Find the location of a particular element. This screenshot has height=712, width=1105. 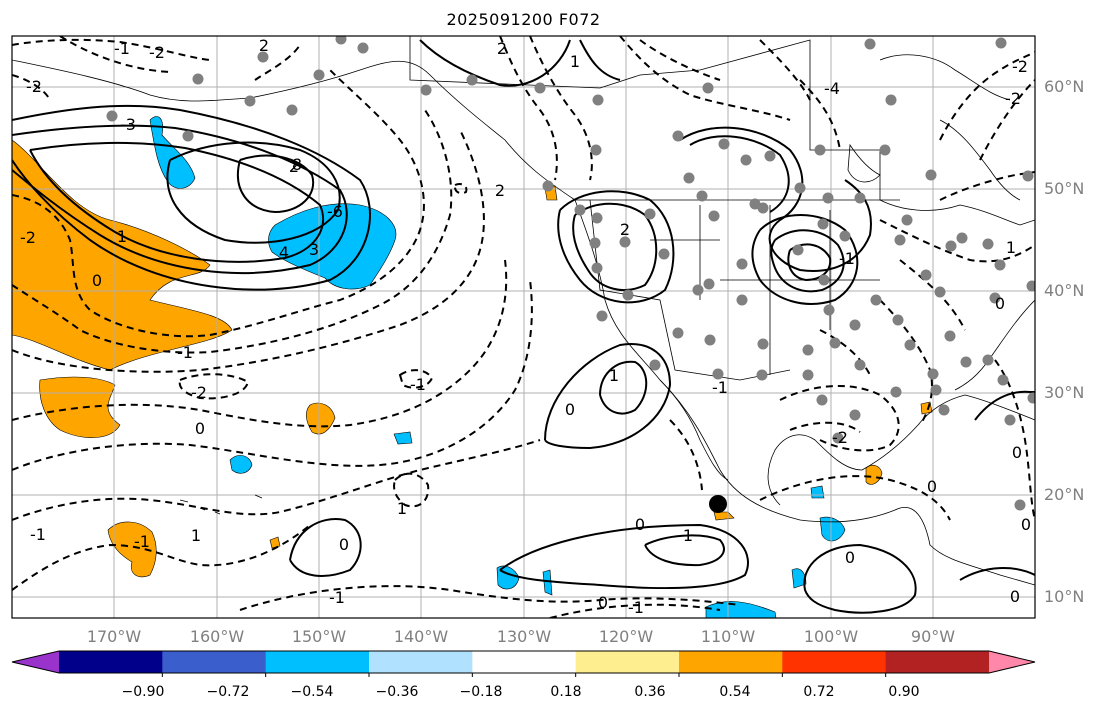

colorbar-extend-high is located at coordinates (1012, 662).